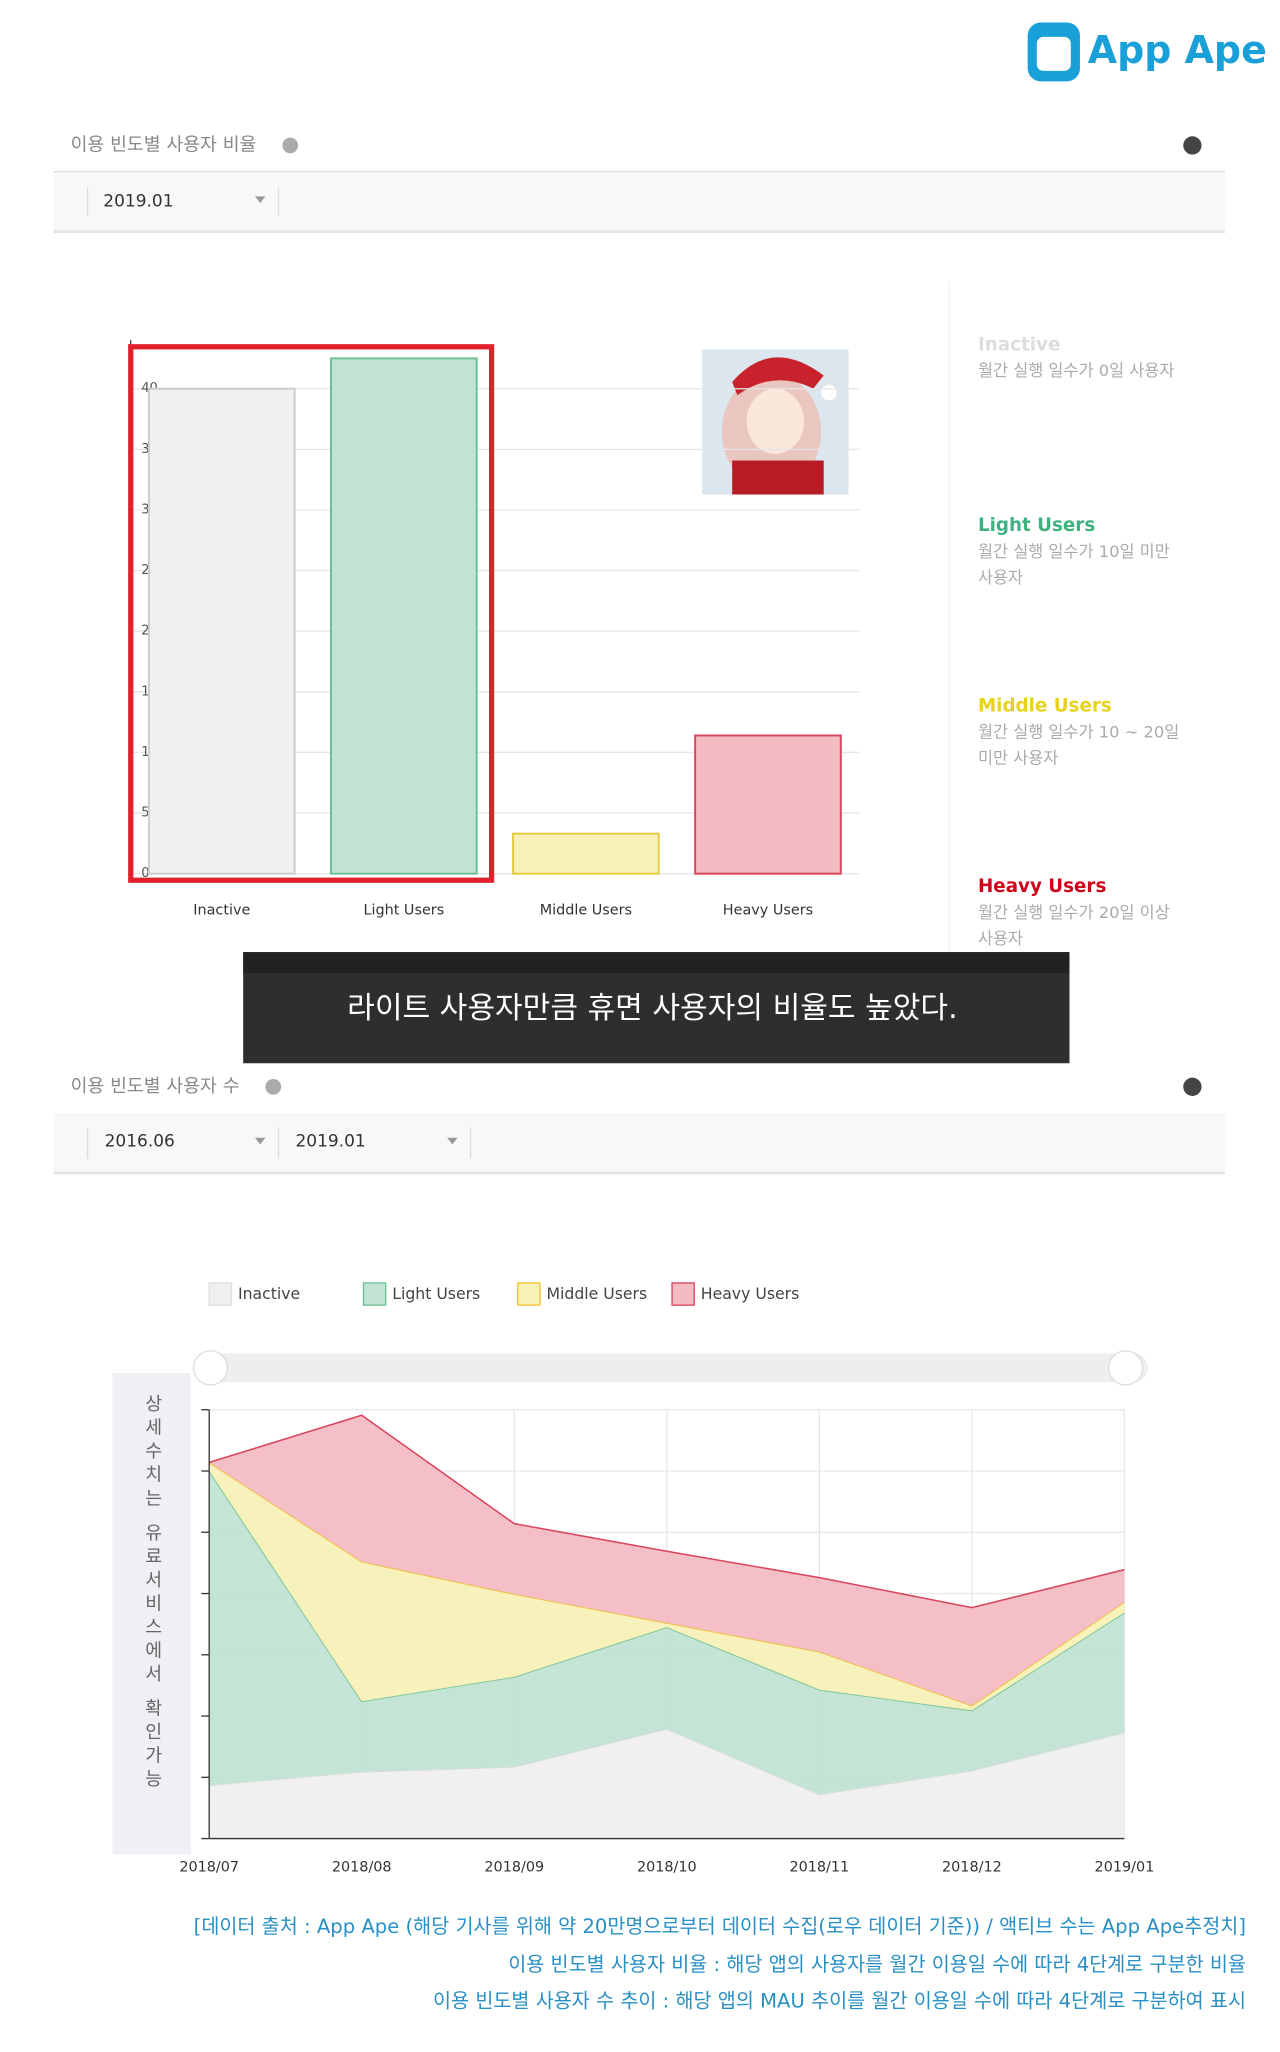  What do you see at coordinates (362, 1867) in the screenshot?
I see `x-tick-label: 2018/08` at bounding box center [362, 1867].